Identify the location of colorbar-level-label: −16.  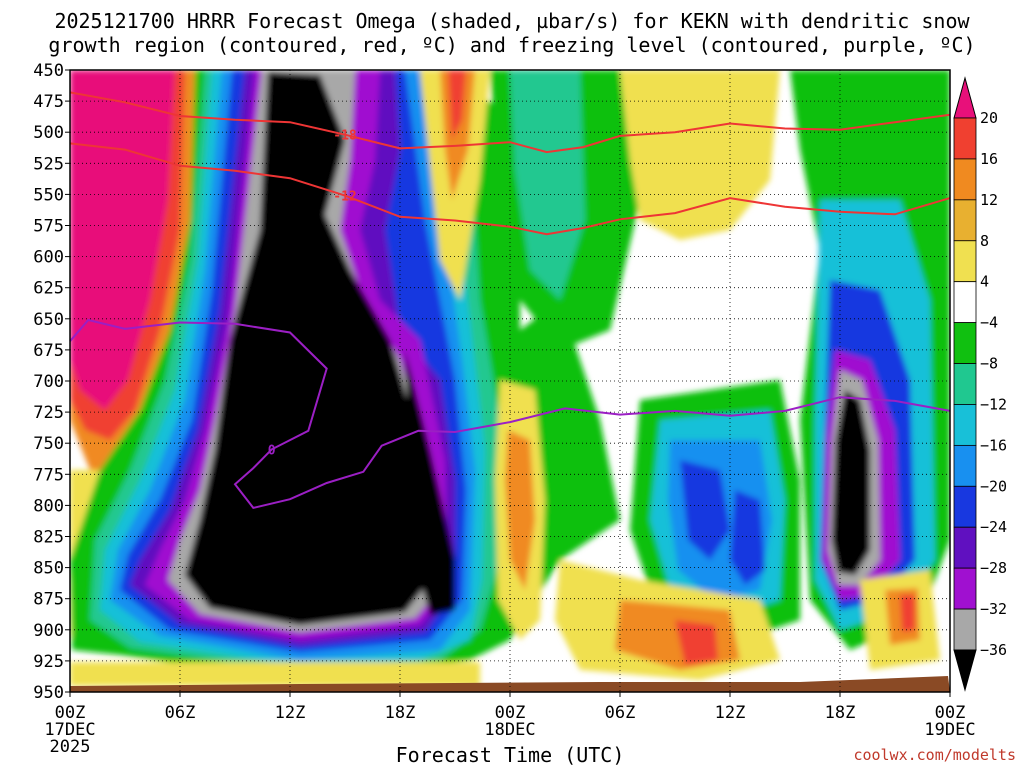
(993, 445).